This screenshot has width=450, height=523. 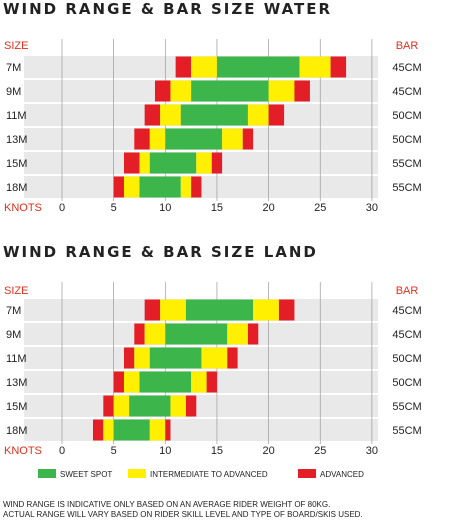 I want to click on chart-title: WIND RANGE & BAR SIZE WATER, so click(x=167, y=9).